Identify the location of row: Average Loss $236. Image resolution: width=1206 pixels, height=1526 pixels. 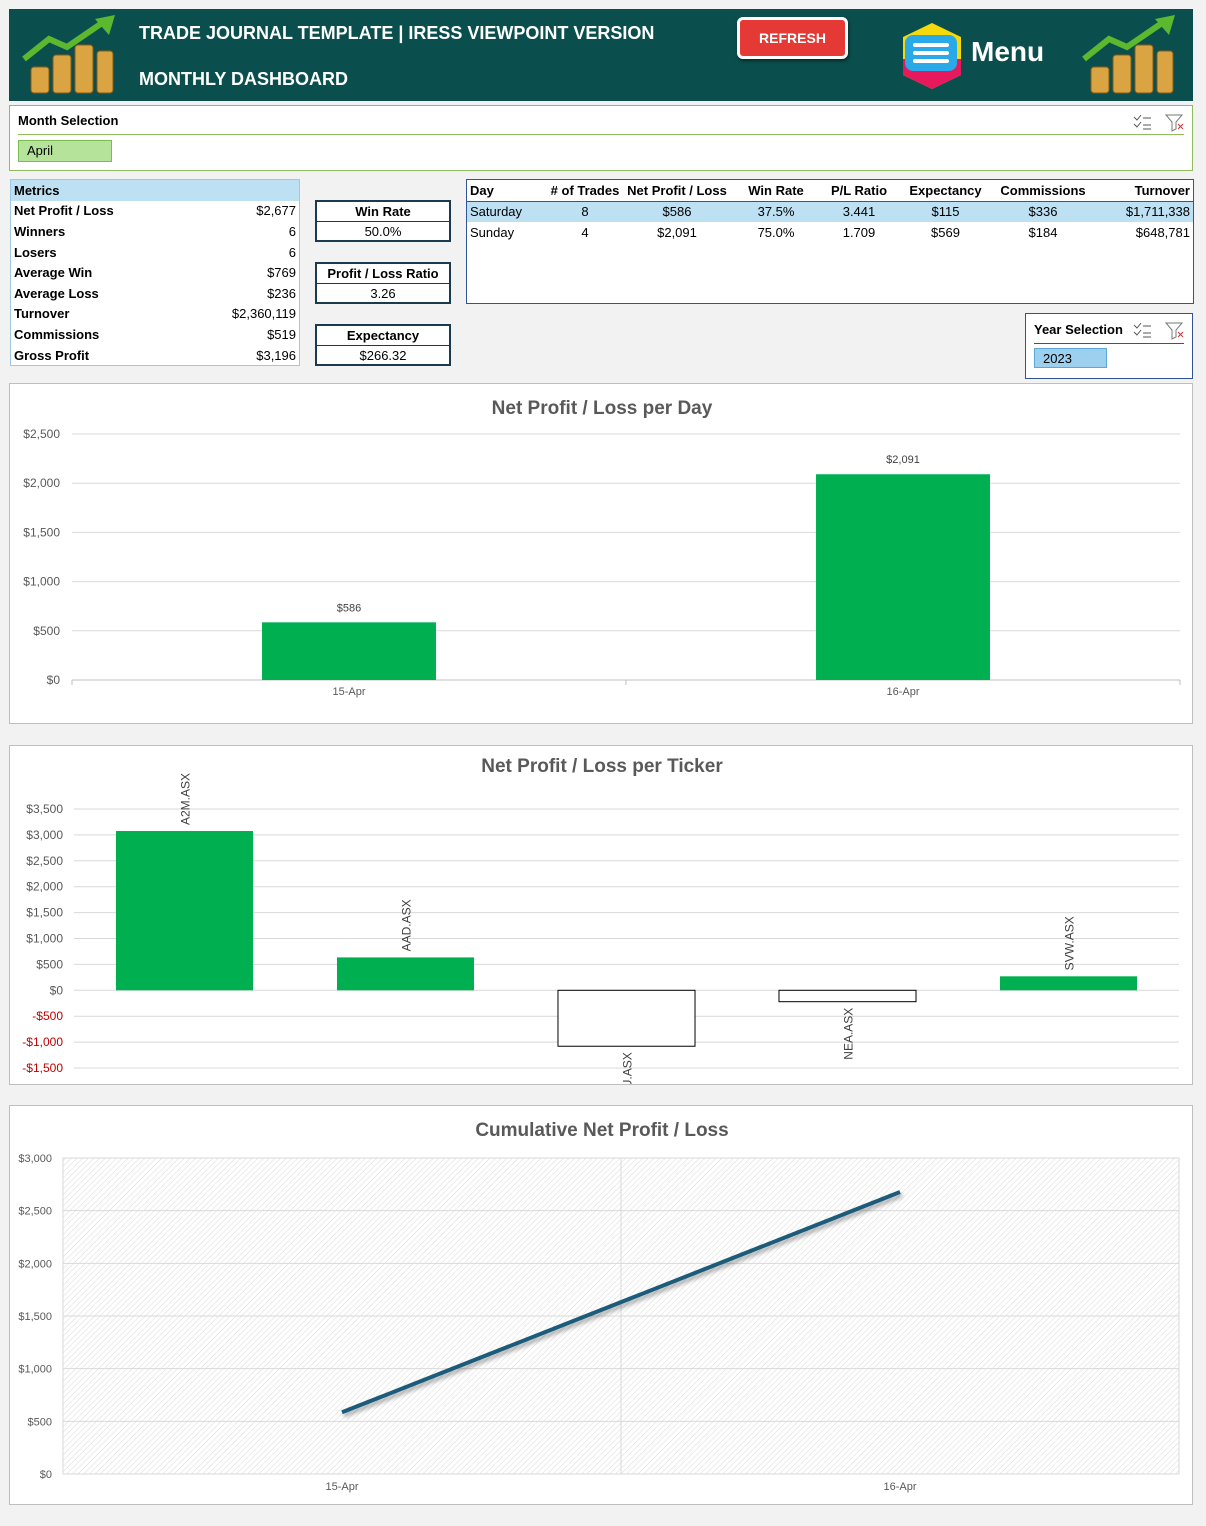
(155, 293).